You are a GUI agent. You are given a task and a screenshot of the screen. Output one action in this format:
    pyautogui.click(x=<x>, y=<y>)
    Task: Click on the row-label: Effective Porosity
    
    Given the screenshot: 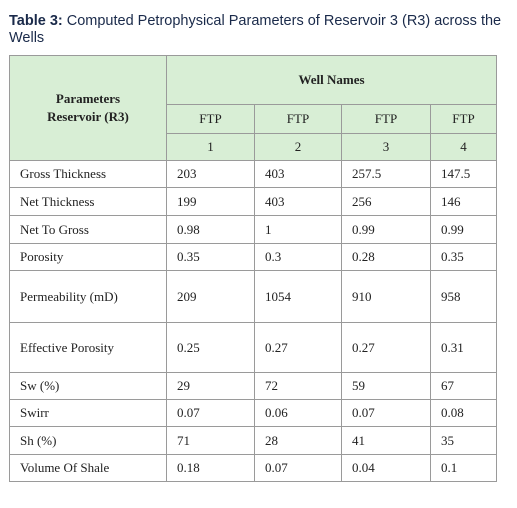 What is the action you would take?
    pyautogui.click(x=88, y=347)
    